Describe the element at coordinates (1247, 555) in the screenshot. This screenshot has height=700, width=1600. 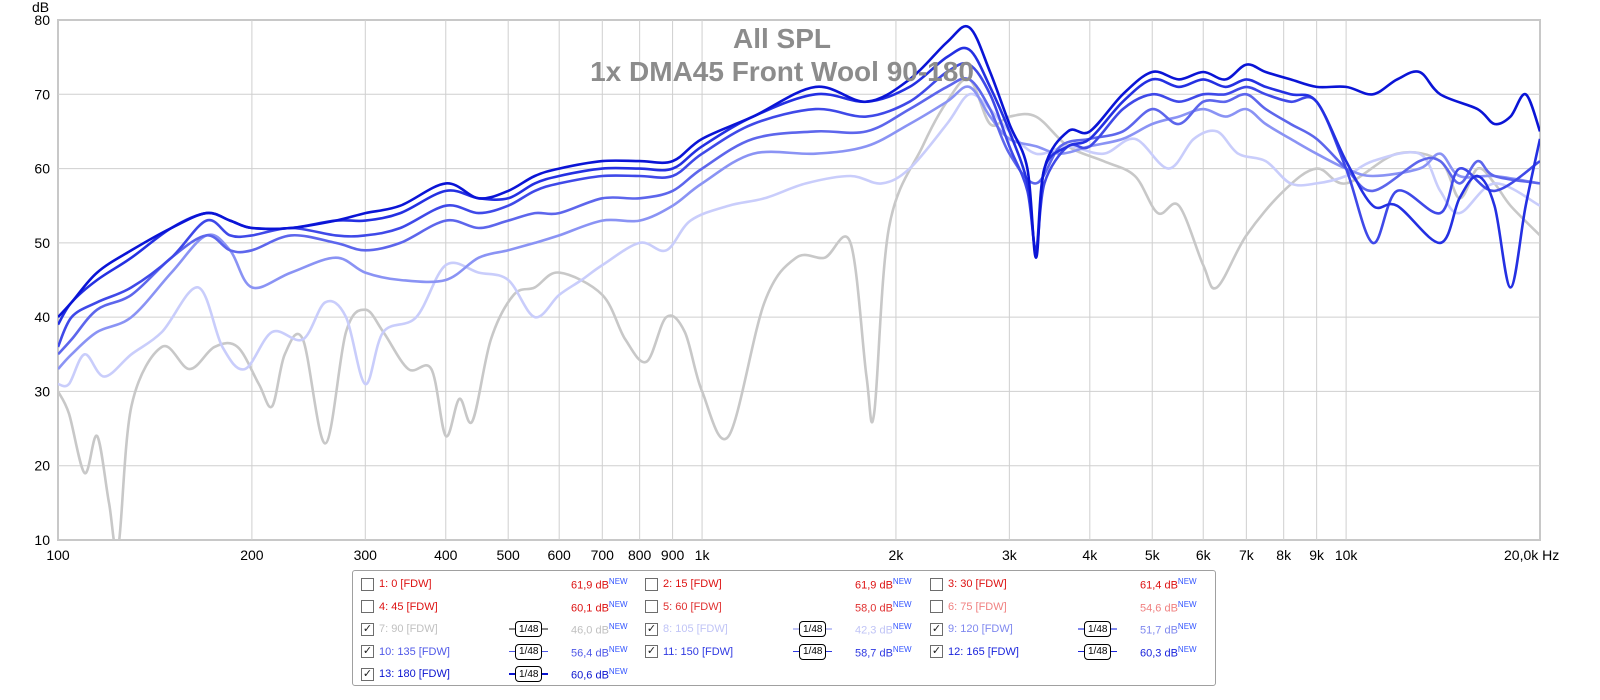
I see `x-tick-label: 7k` at that location.